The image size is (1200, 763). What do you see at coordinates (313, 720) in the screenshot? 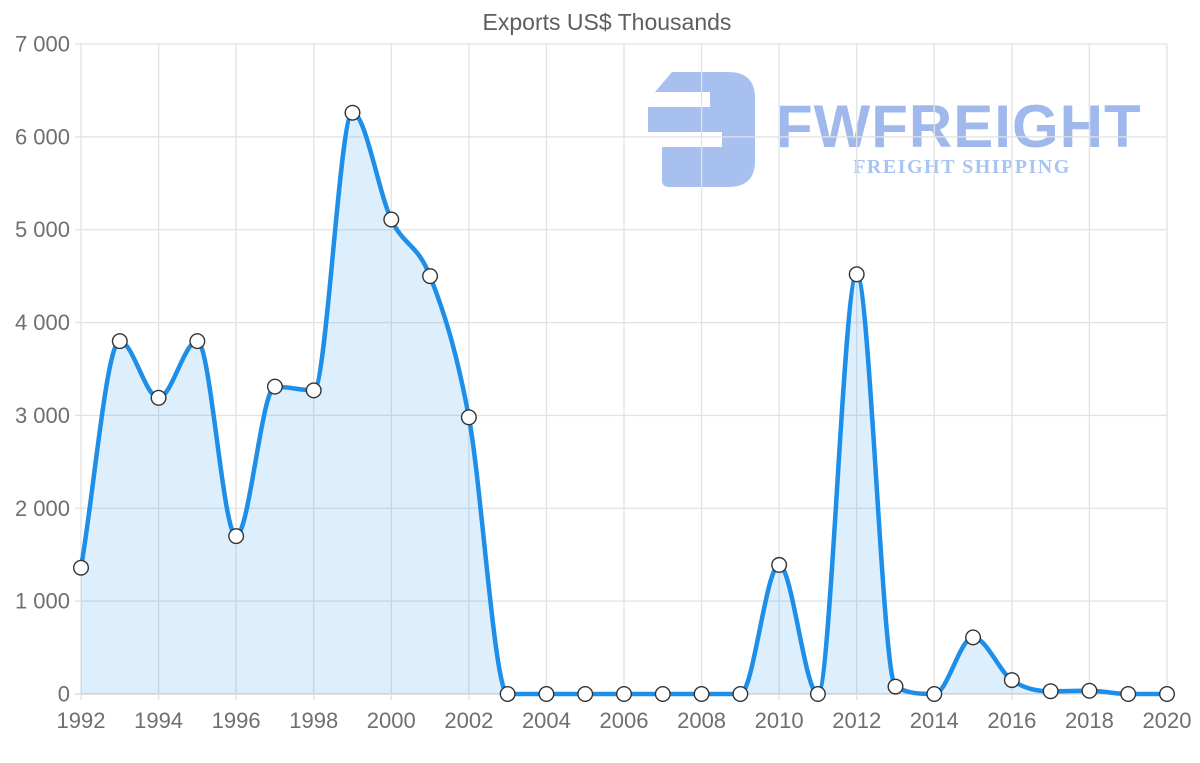
I see `x-tick-label: 1998` at bounding box center [313, 720].